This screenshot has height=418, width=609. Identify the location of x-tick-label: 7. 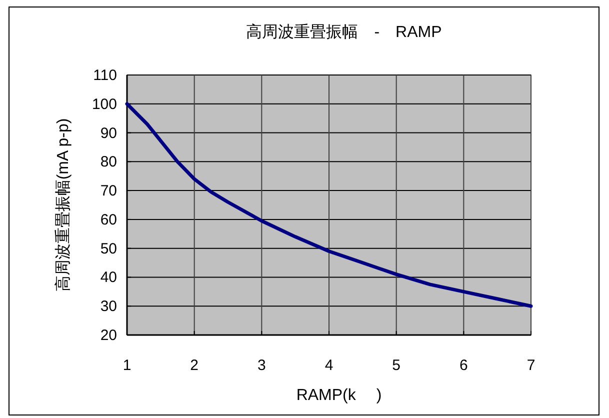
(531, 365).